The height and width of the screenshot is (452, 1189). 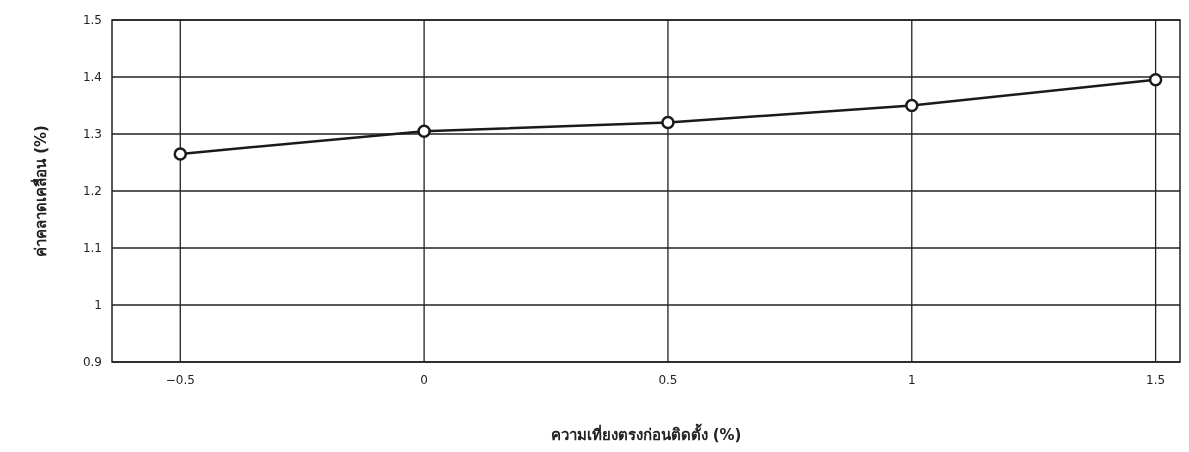 What do you see at coordinates (92, 248) in the screenshot?
I see `y-tick-label: 1.1` at bounding box center [92, 248].